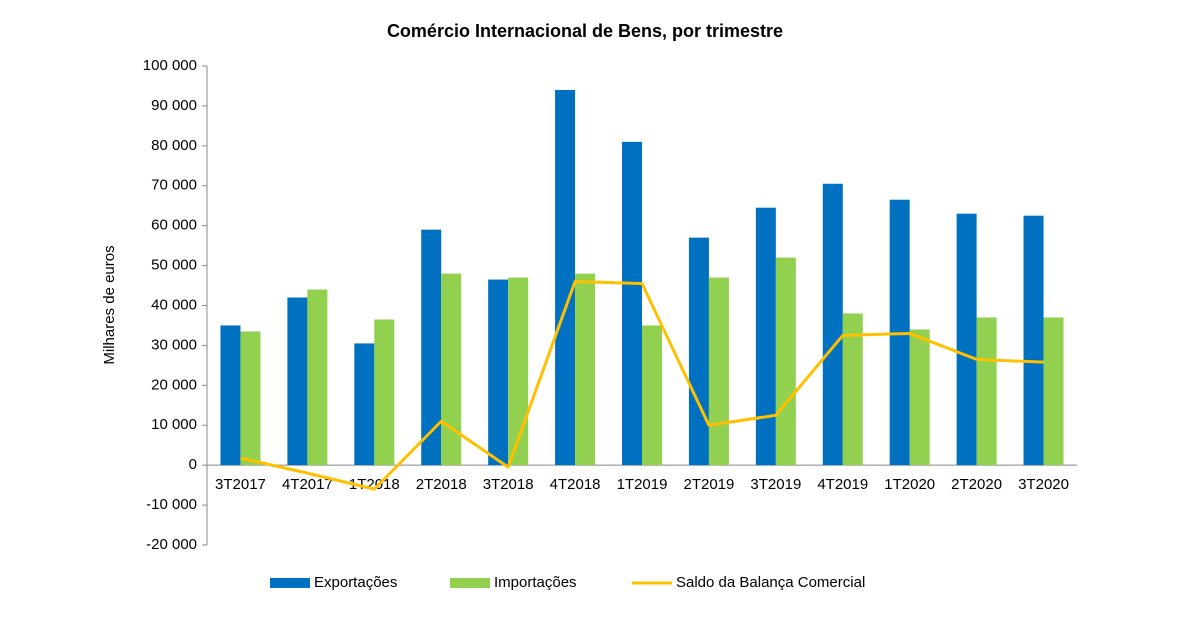  Describe the element at coordinates (508, 484) in the screenshot. I see `x-tick-label: 3T2018` at that location.